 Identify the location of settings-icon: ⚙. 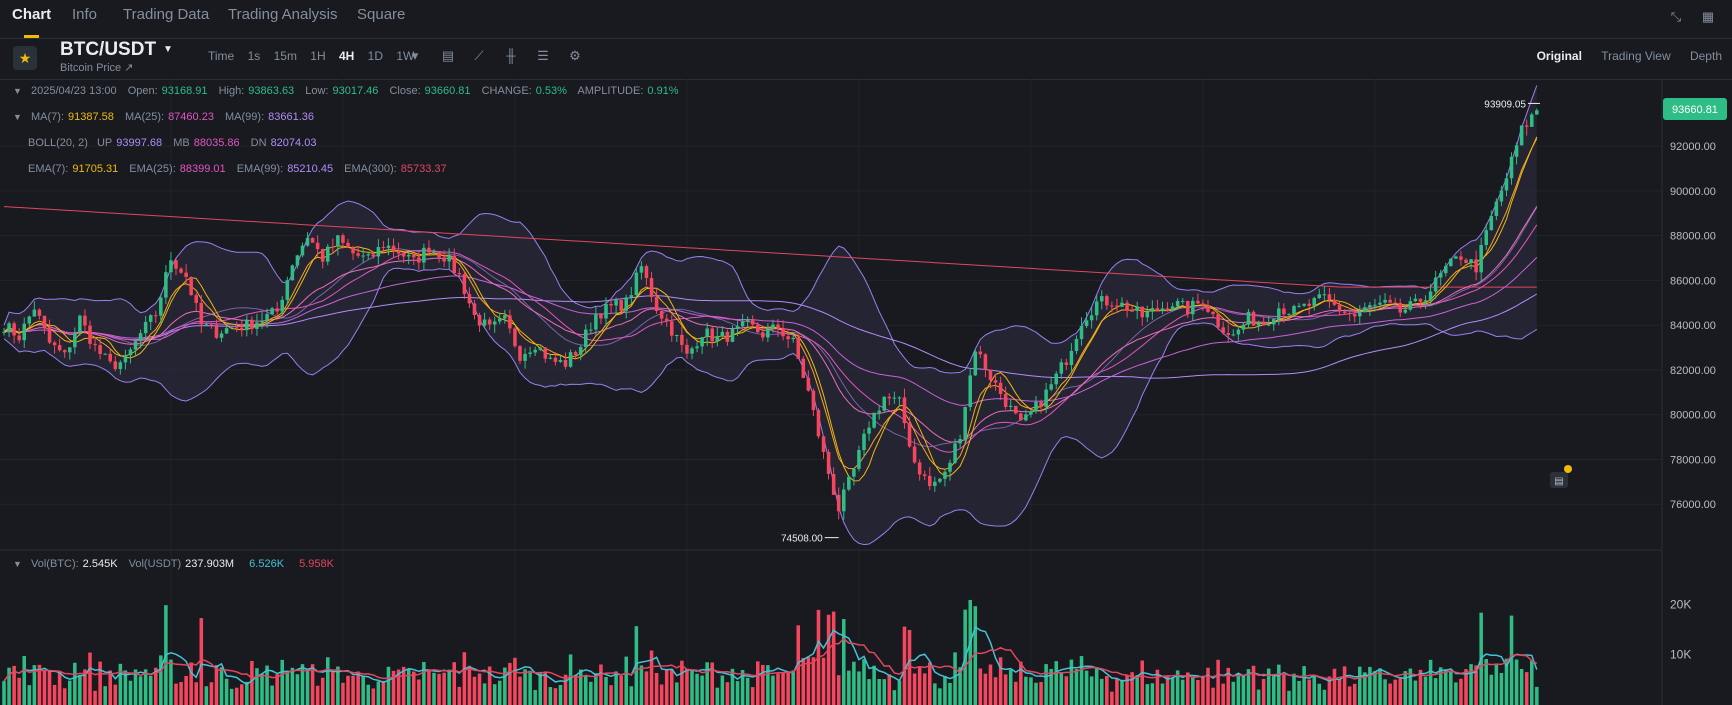
(575, 55).